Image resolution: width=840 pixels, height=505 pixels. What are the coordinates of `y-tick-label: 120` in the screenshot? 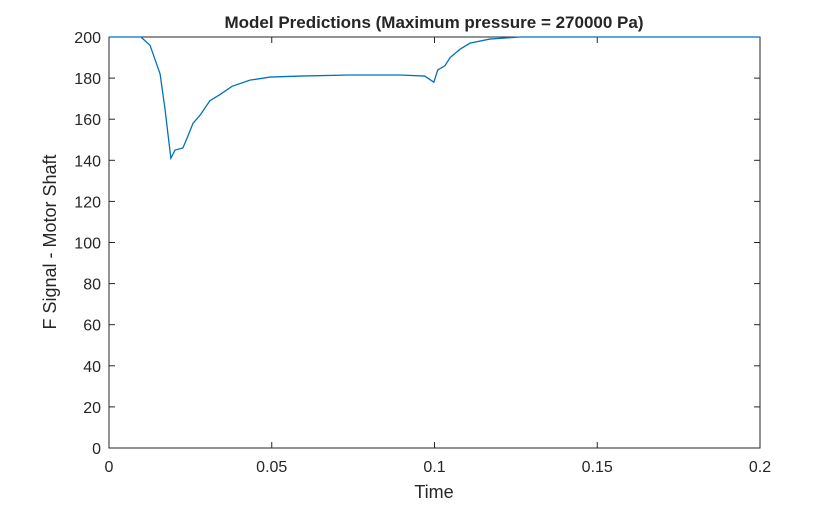 It's located at (87, 202).